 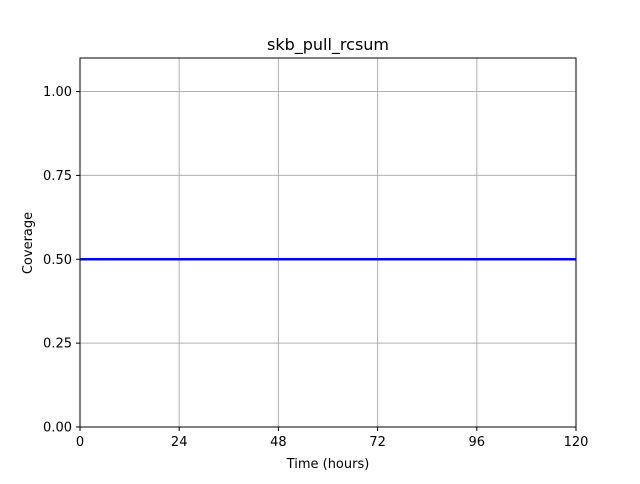 I want to click on x-tick-label: 96, so click(x=477, y=442).